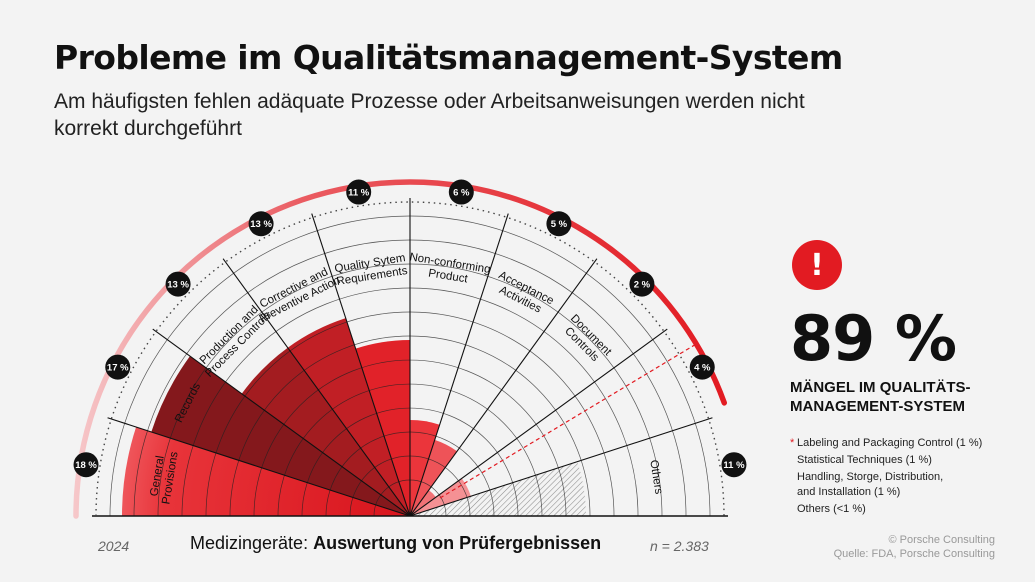 Image resolution: width=1035 pixels, height=582 pixels. Describe the element at coordinates (914, 554) in the screenshot. I see `source: Quelle: FDA, Porsche Consulting` at that location.